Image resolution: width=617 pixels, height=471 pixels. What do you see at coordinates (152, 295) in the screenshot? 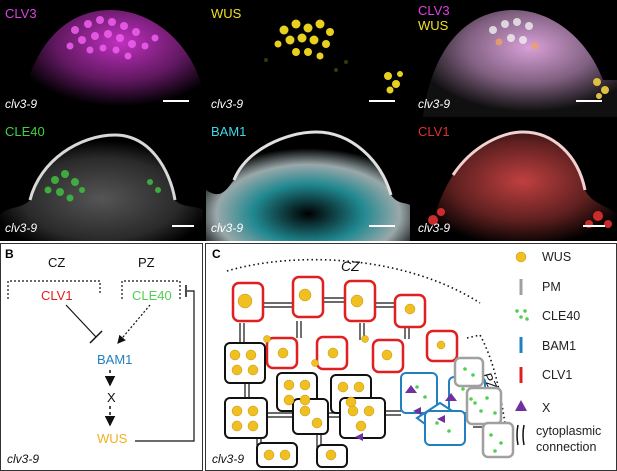
I see `node-cle40: CLE40` at bounding box center [152, 295].